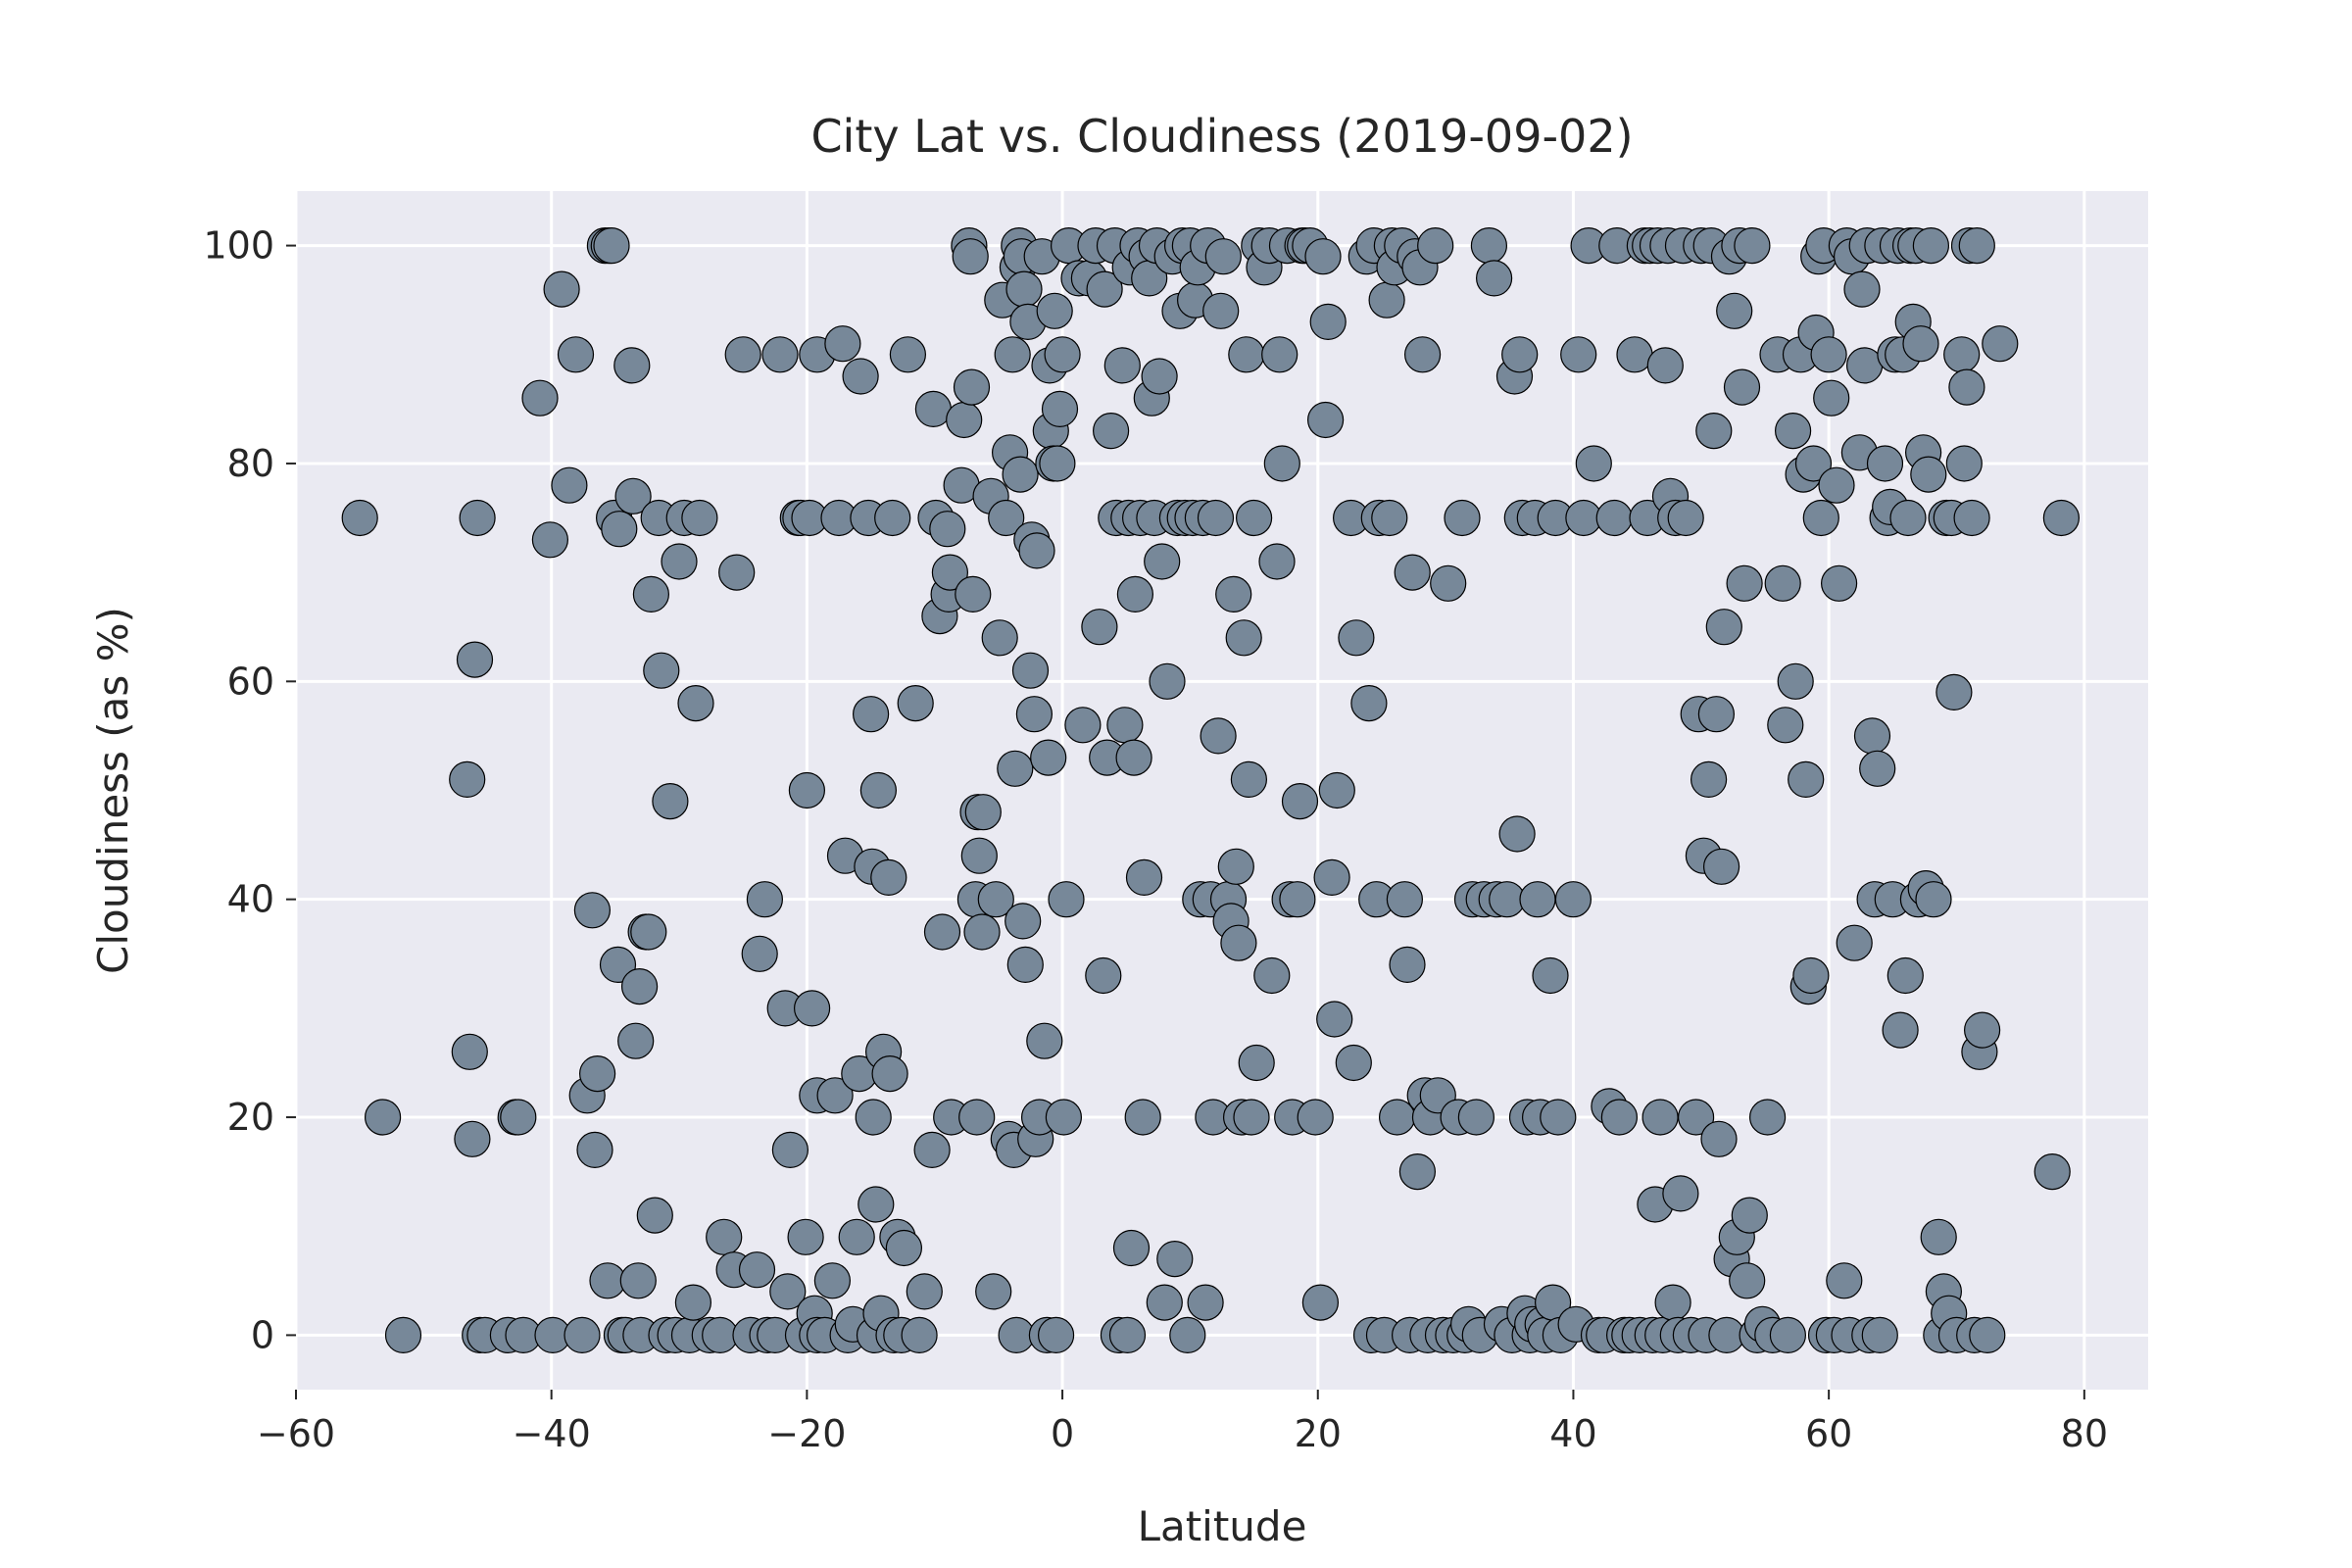  I want to click on y-axis-label: Cloudiness (as %), so click(113, 790).